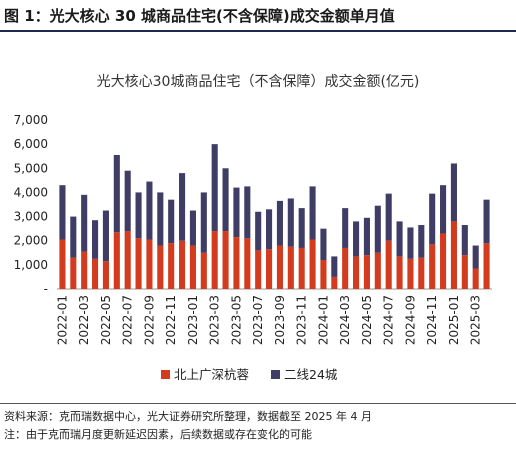 Image resolution: width=516 pixels, height=455 pixels. What do you see at coordinates (258, 81) in the screenshot?
I see `chart-title: 光大核心30城商品住宅（不含保障）成交金额(亿元)` at bounding box center [258, 81].